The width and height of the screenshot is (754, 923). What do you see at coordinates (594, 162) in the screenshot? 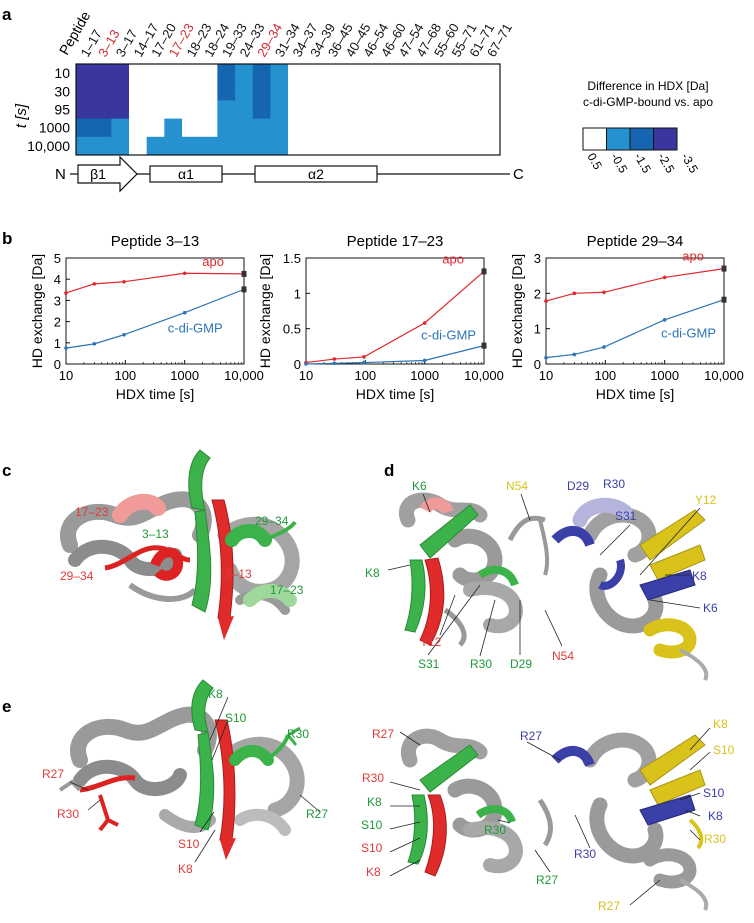
I see `legend-tick-label: 0.5` at bounding box center [594, 162].